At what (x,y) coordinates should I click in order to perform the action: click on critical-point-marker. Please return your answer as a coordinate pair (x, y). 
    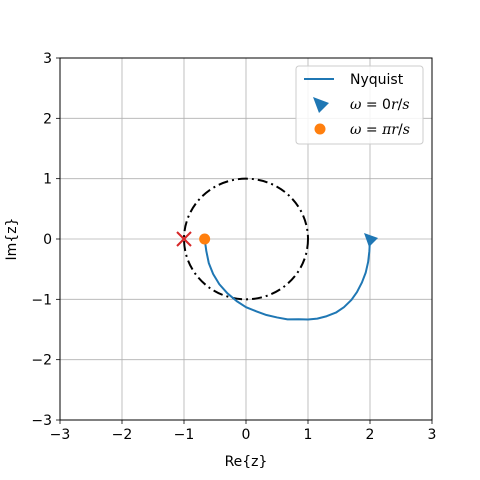
    Looking at the image, I should click on (184, 239).